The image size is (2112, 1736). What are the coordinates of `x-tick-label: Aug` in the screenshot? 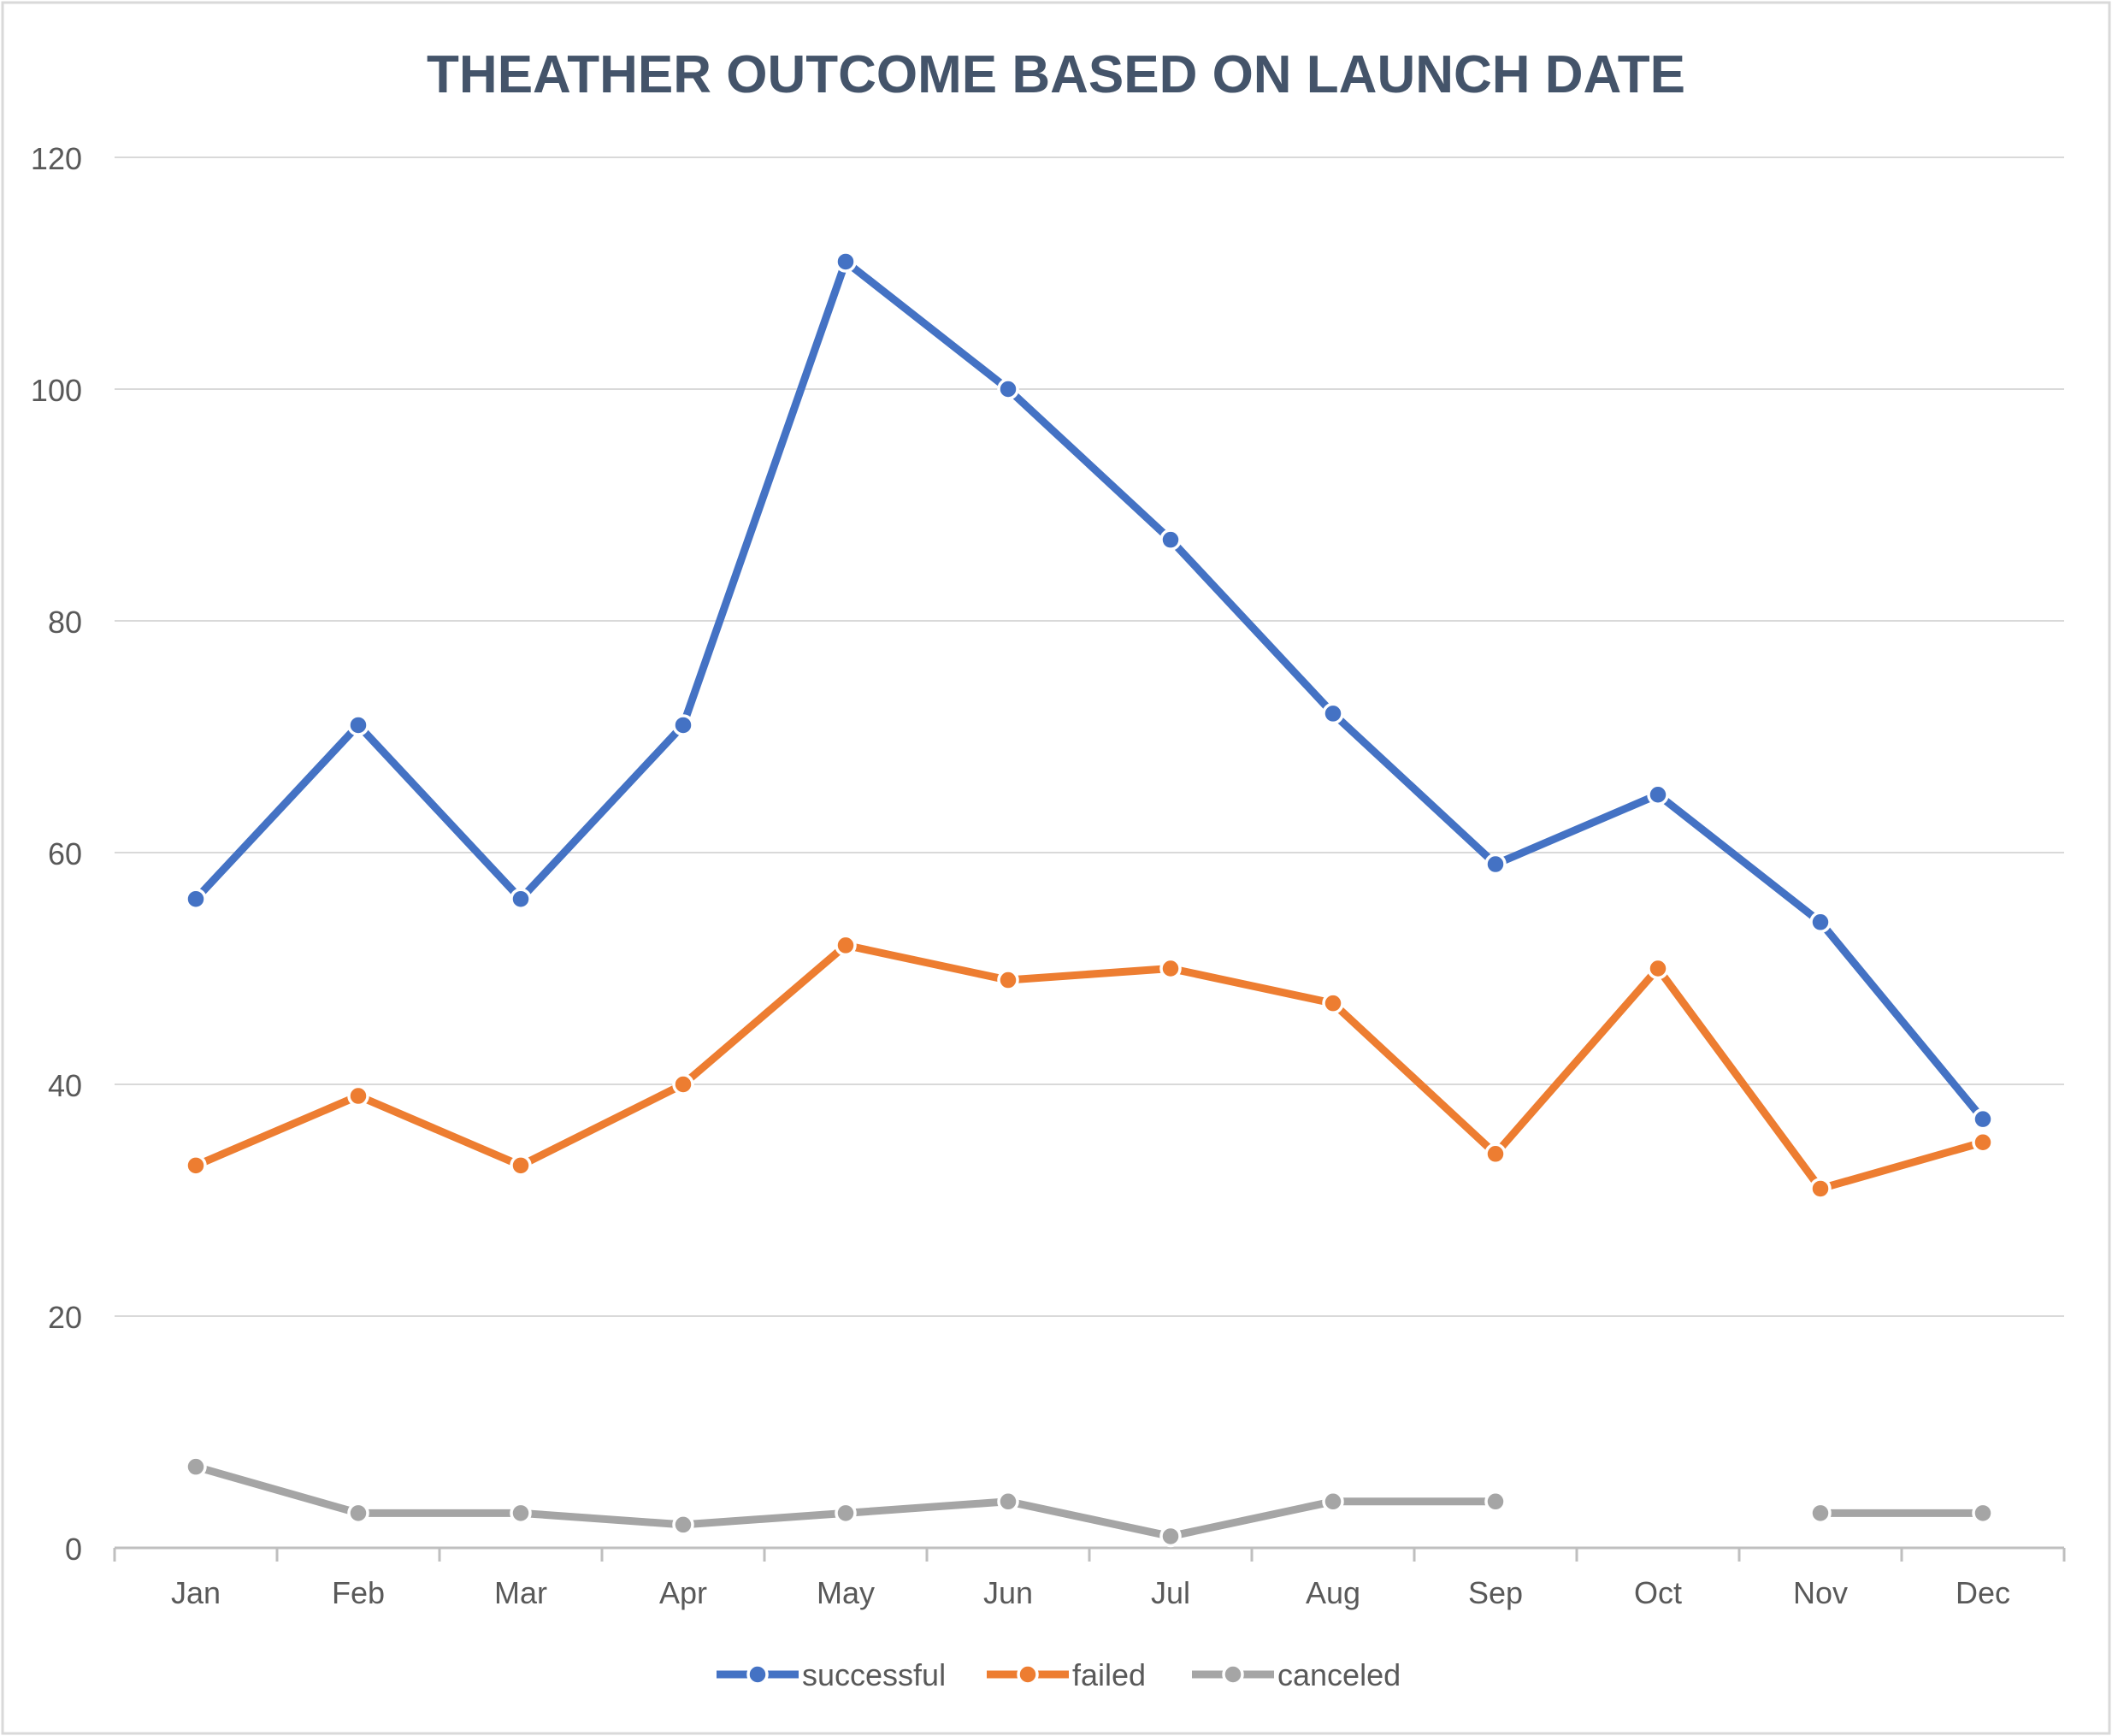 It's located at (1333, 1593).